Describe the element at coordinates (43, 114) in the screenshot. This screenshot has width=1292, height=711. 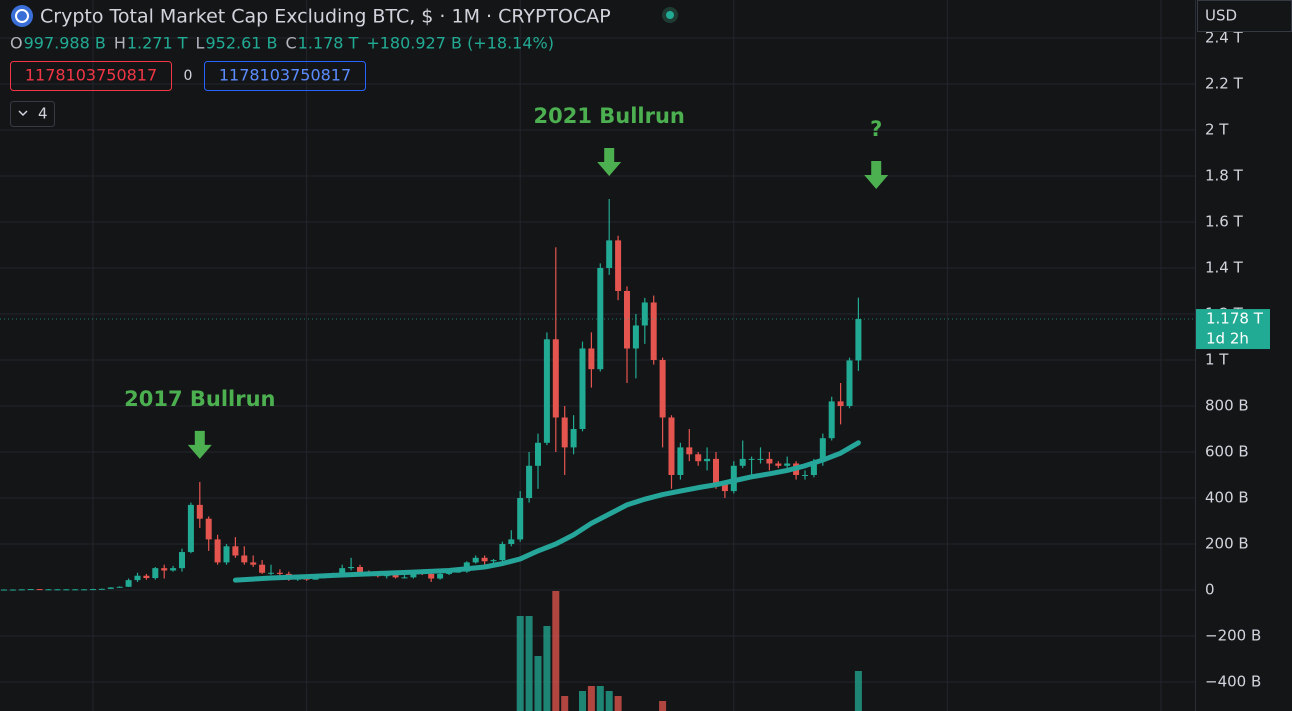
I see `indicator-count: 4` at that location.